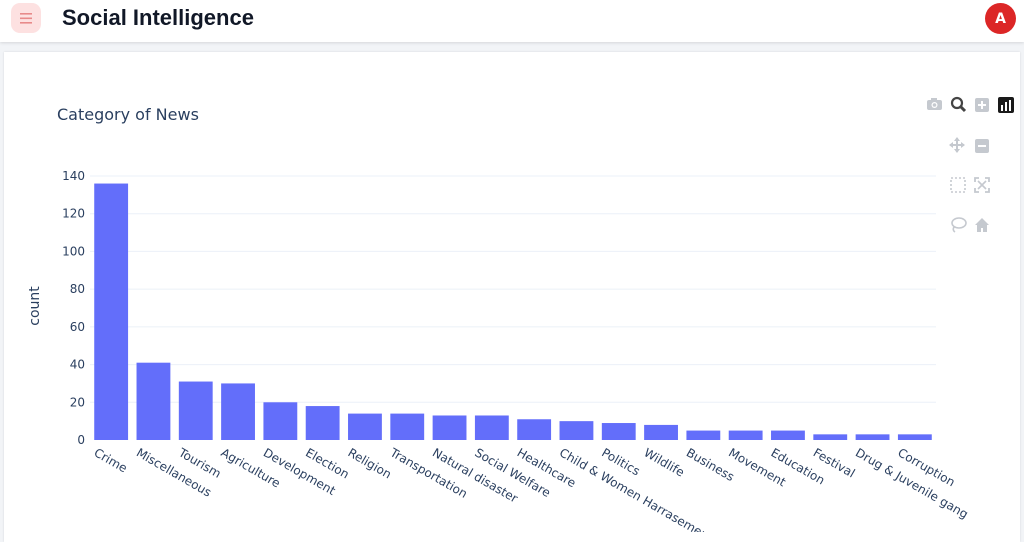  I want to click on app-title: Social Intelligence, so click(158, 17).